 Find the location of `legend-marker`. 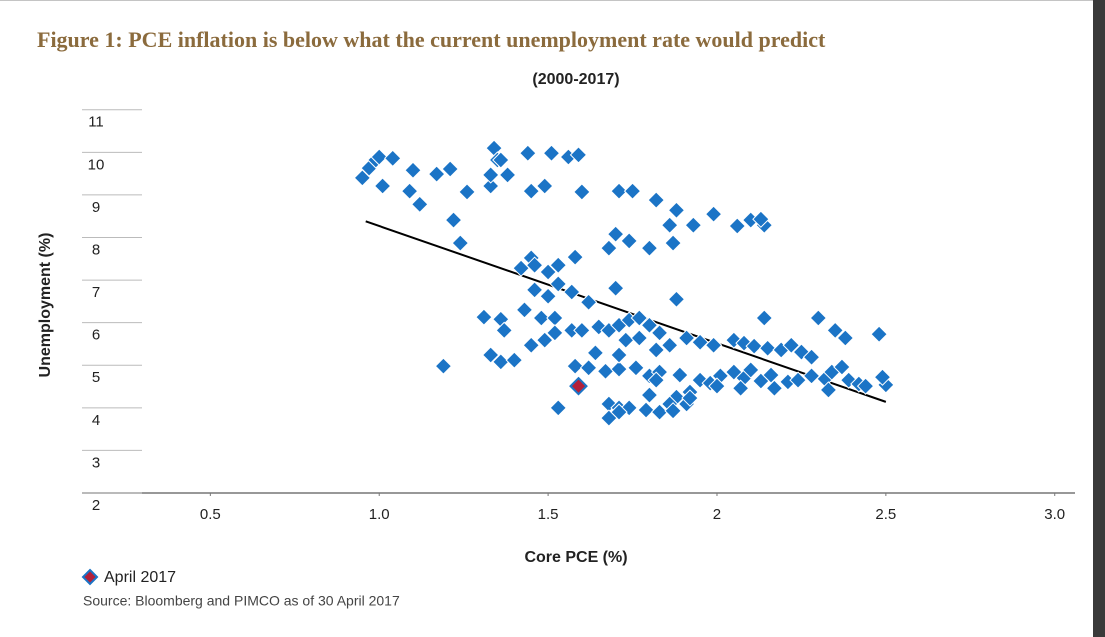

legend-marker is located at coordinates (90, 577).